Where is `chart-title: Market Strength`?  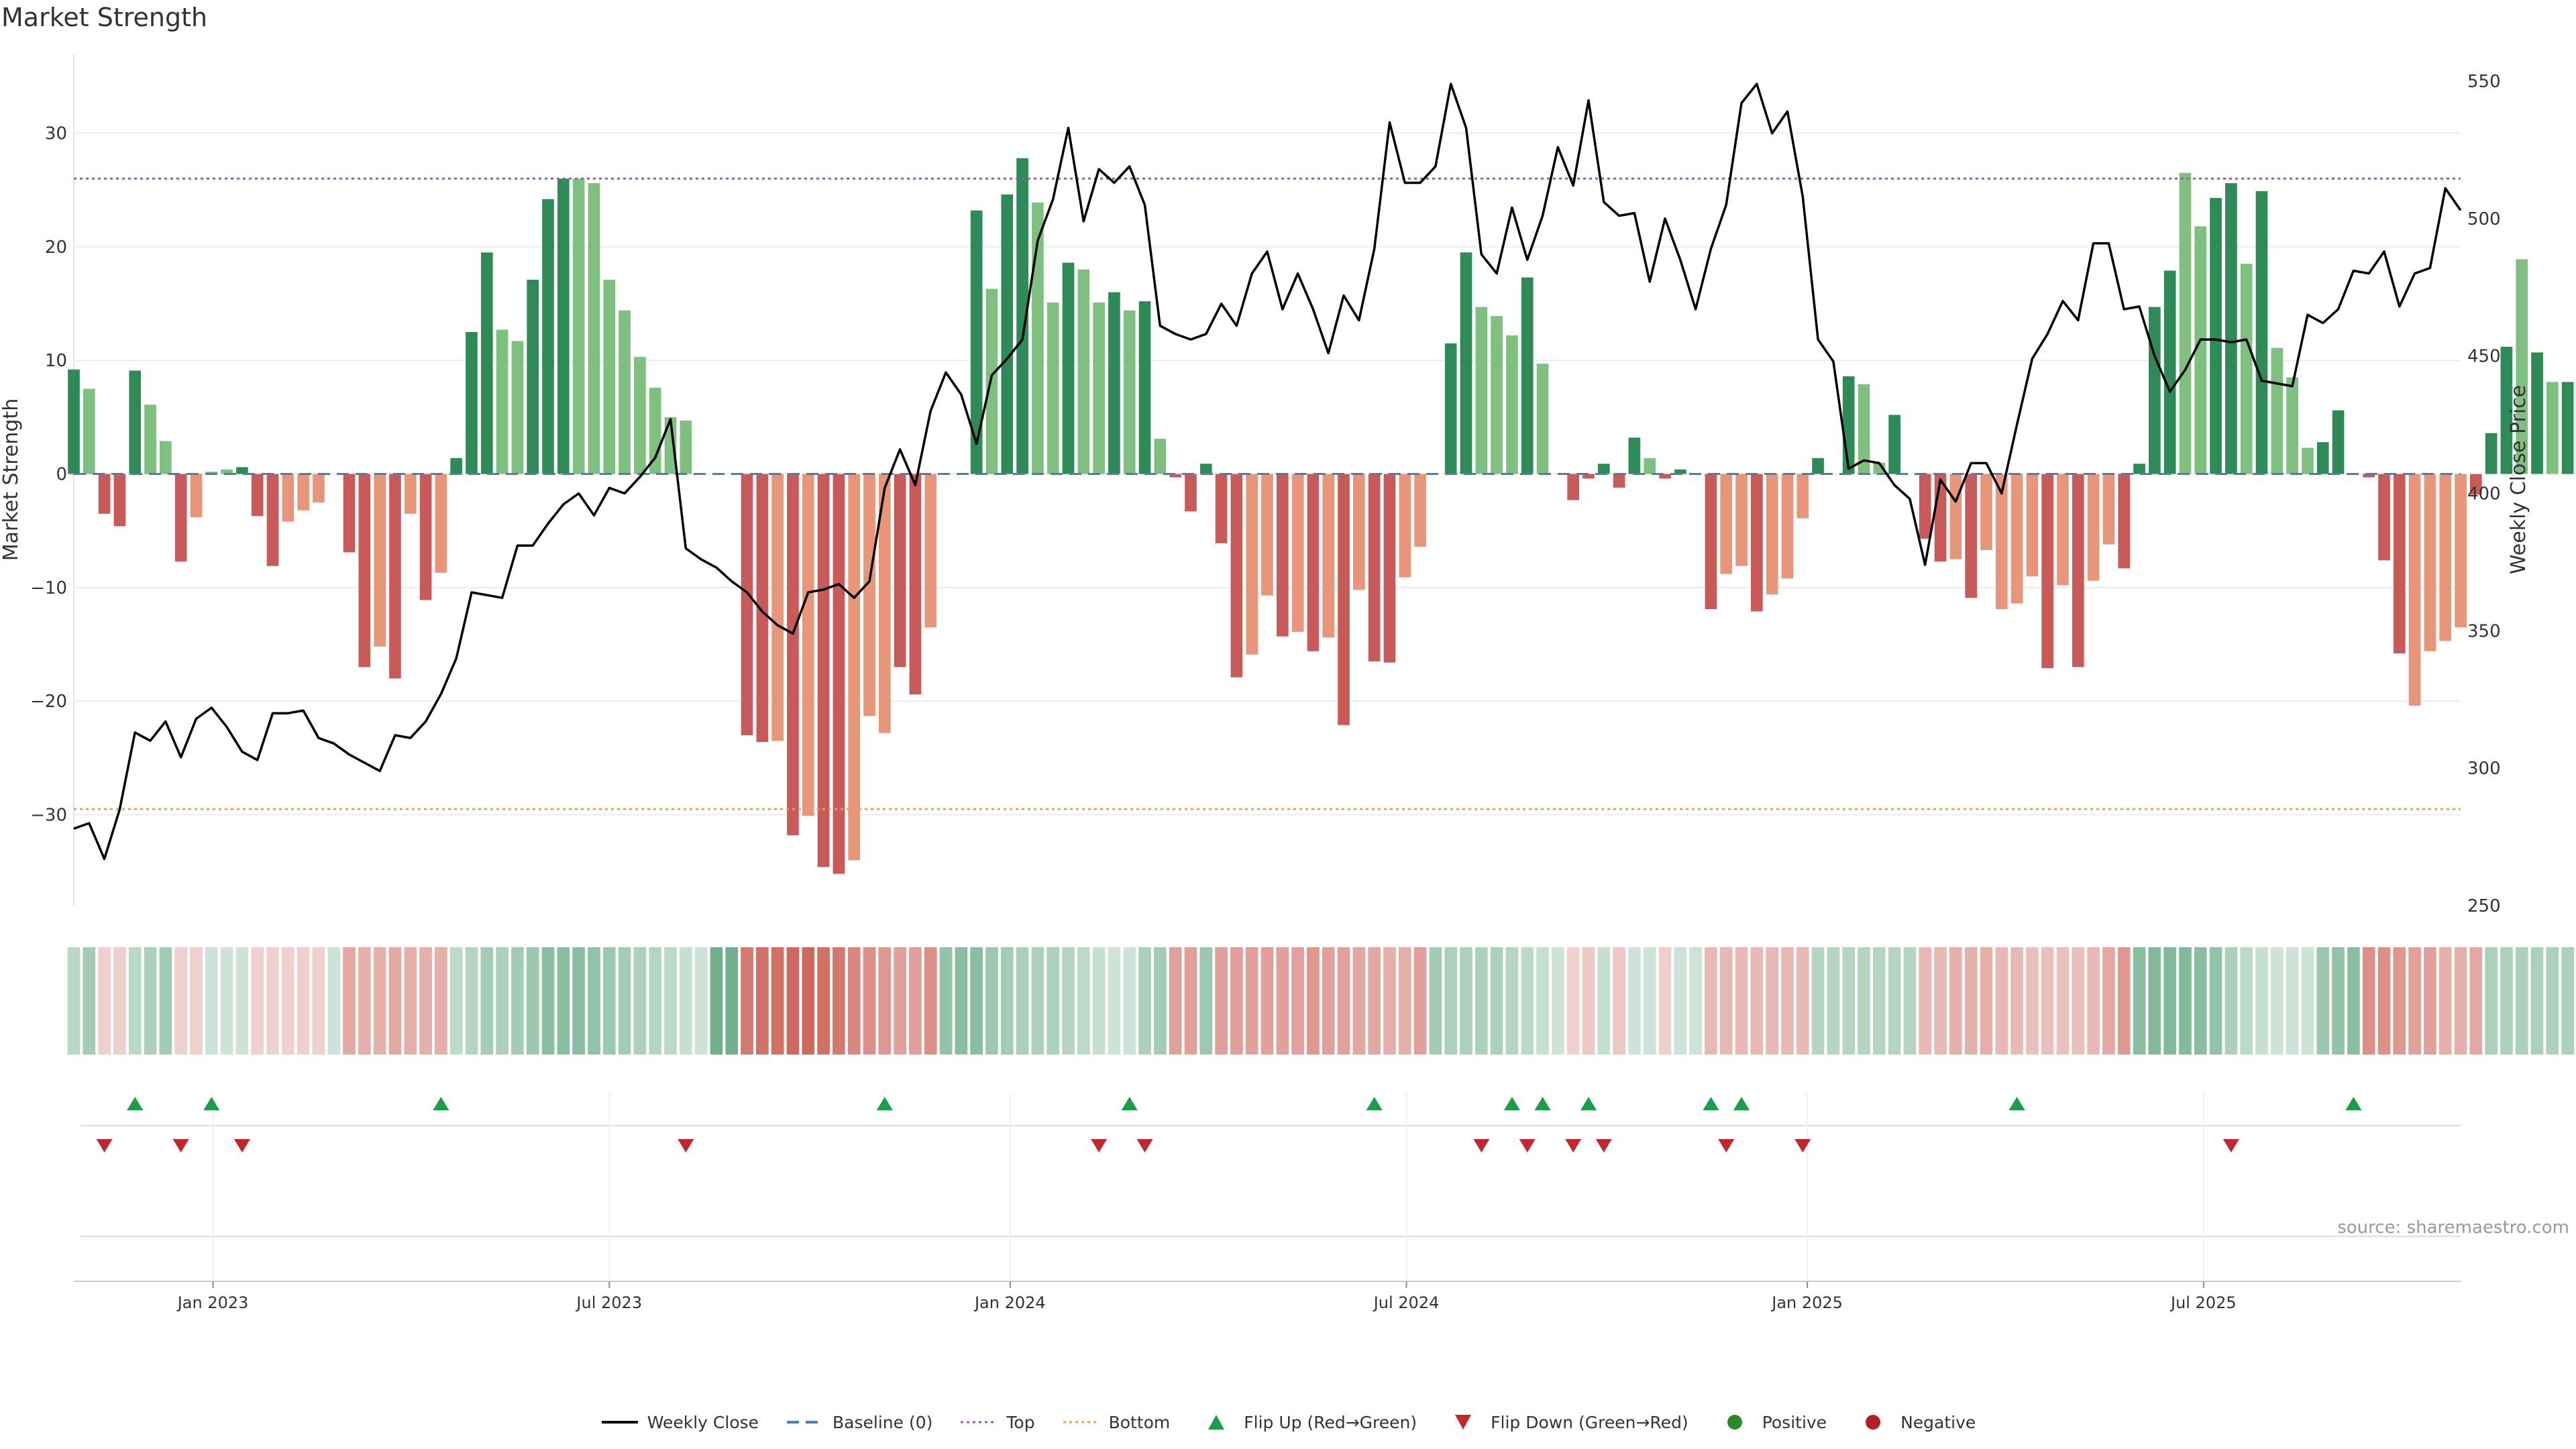 chart-title: Market Strength is located at coordinates (104, 17).